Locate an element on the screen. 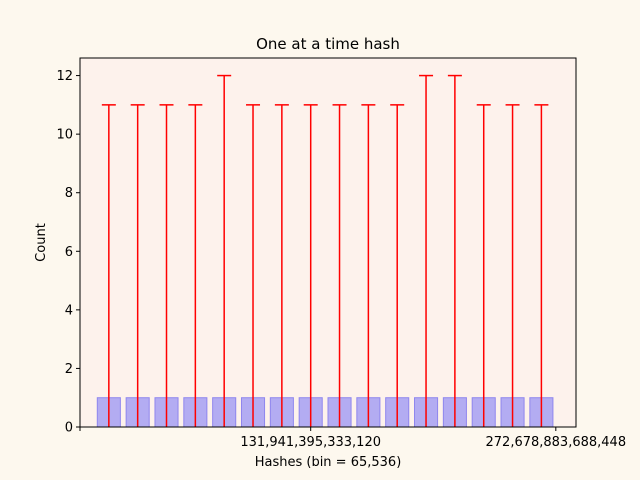 The width and height of the screenshot is (640, 480). x-axis-ticks: 131,941,395,333,120 272,678,883,688,448 is located at coordinates (353, 438).